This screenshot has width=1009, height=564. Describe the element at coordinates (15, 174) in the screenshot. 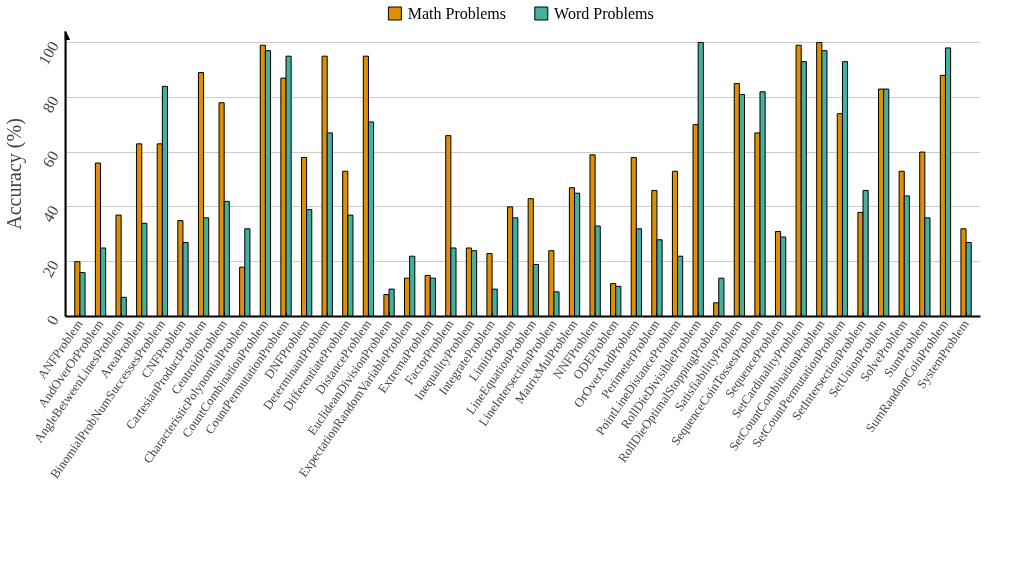

I see `y-axis-title: Accuracy (%)` at that location.